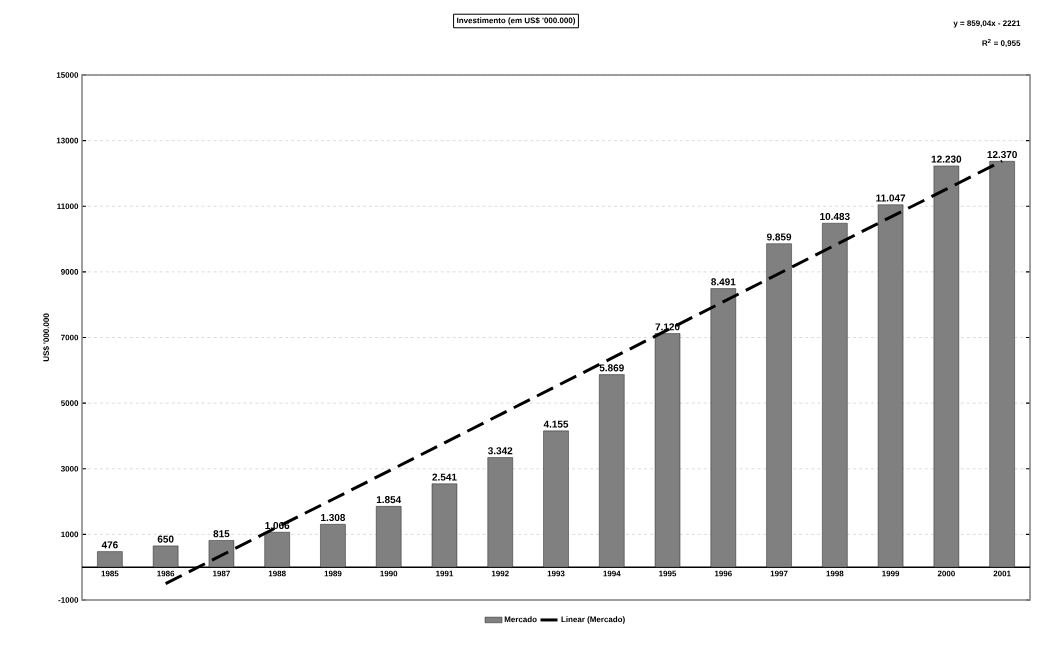  I want to click on data-label: 3.342, so click(500, 451).